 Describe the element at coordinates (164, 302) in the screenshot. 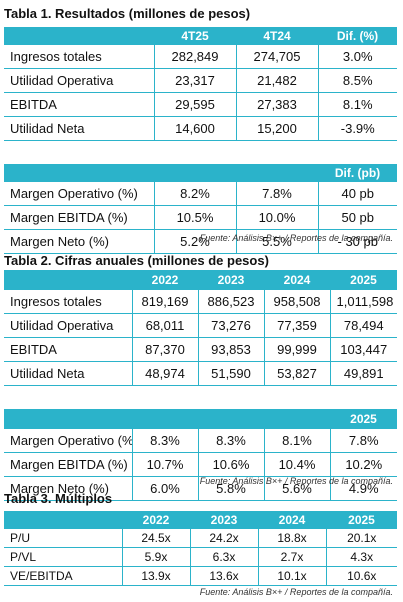

I see `table-cell: 819,169` at that location.